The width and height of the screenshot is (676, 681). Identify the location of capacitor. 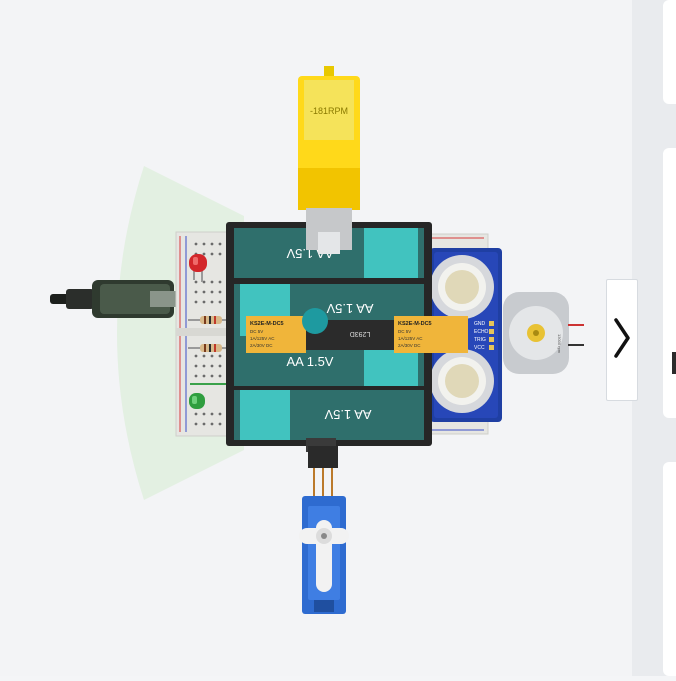
(315, 321).